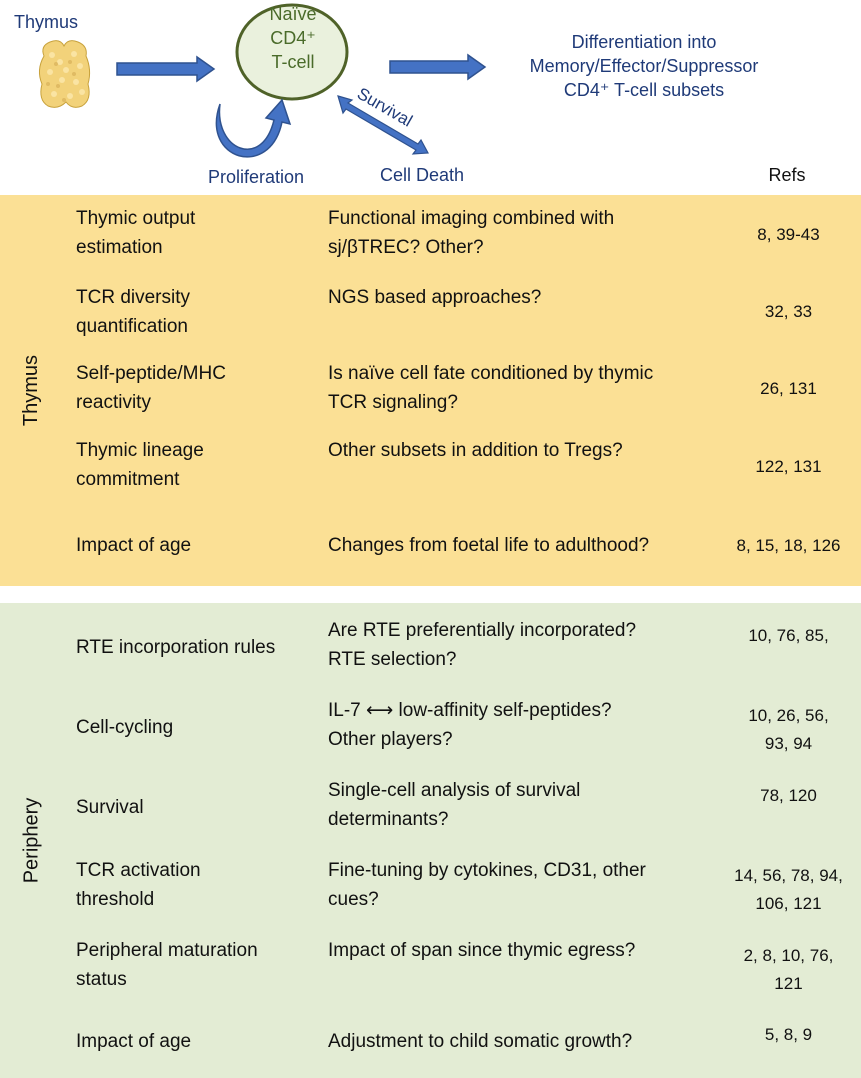 Image resolution: width=861 pixels, height=1078 pixels. Describe the element at coordinates (788, 234) in the screenshot. I see `refs-text: 8, 39-43` at that location.